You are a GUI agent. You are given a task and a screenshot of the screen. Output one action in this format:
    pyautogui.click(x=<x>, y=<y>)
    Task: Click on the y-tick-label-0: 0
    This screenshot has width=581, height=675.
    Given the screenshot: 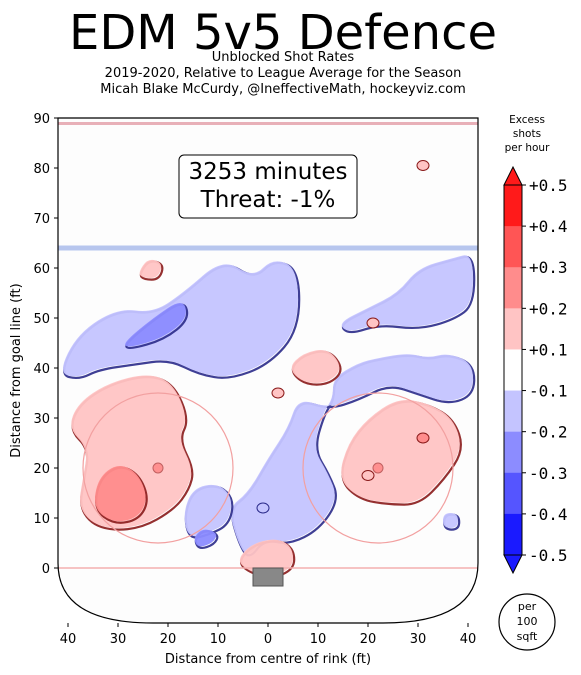 What is the action you would take?
    pyautogui.click(x=46, y=569)
    